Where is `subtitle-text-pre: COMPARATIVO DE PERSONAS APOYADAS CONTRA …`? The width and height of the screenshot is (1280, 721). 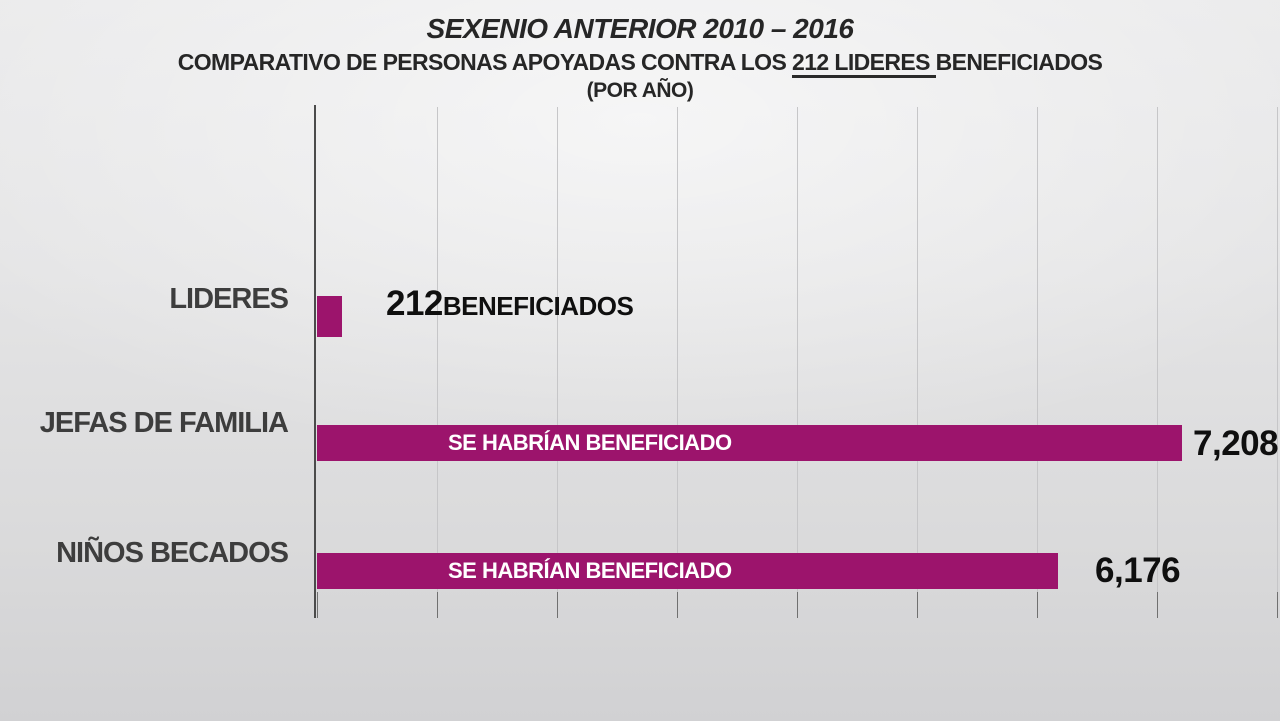
subtitle-text-pre: COMPARATIVO DE PERSONAS APOYADAS CONTRA … is located at coordinates (485, 62).